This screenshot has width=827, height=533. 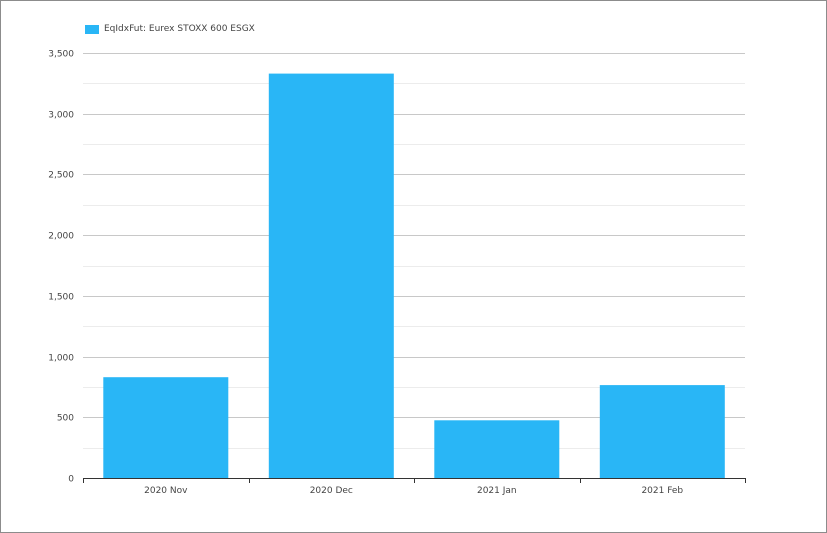 I want to click on y-tick-label: 0, so click(x=71, y=480).